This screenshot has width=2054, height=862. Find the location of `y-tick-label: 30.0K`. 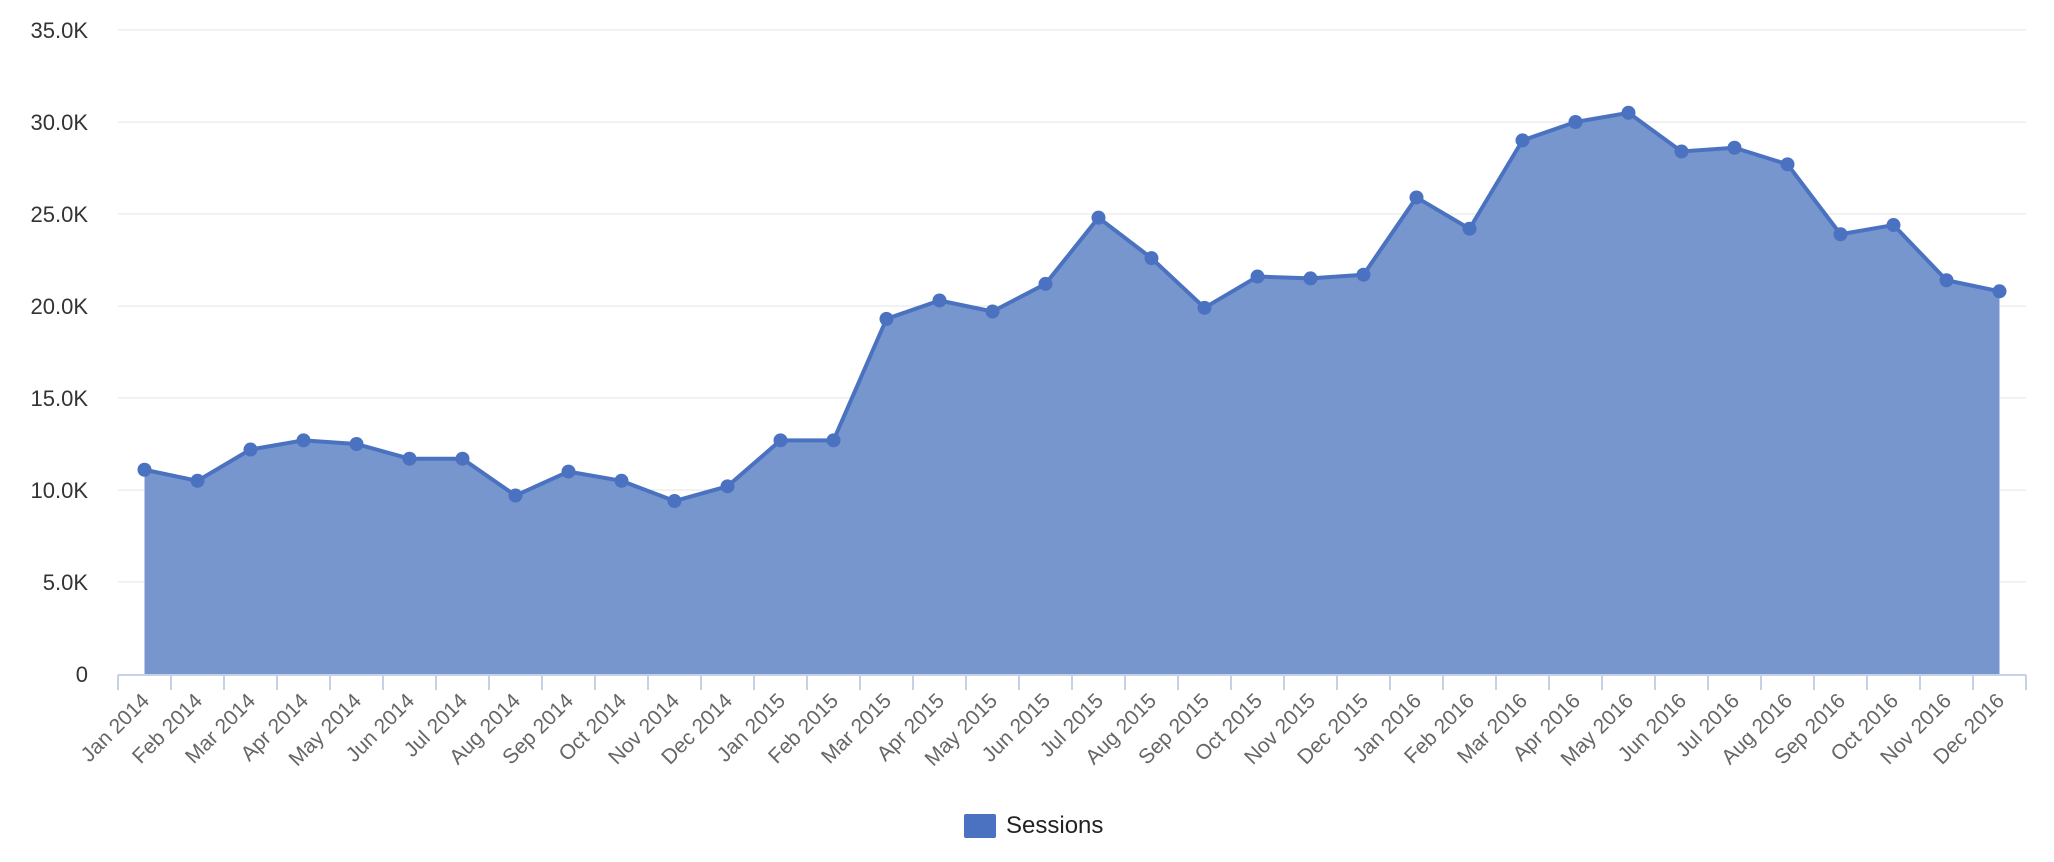

y-tick-label: 30.0K is located at coordinates (60, 122).